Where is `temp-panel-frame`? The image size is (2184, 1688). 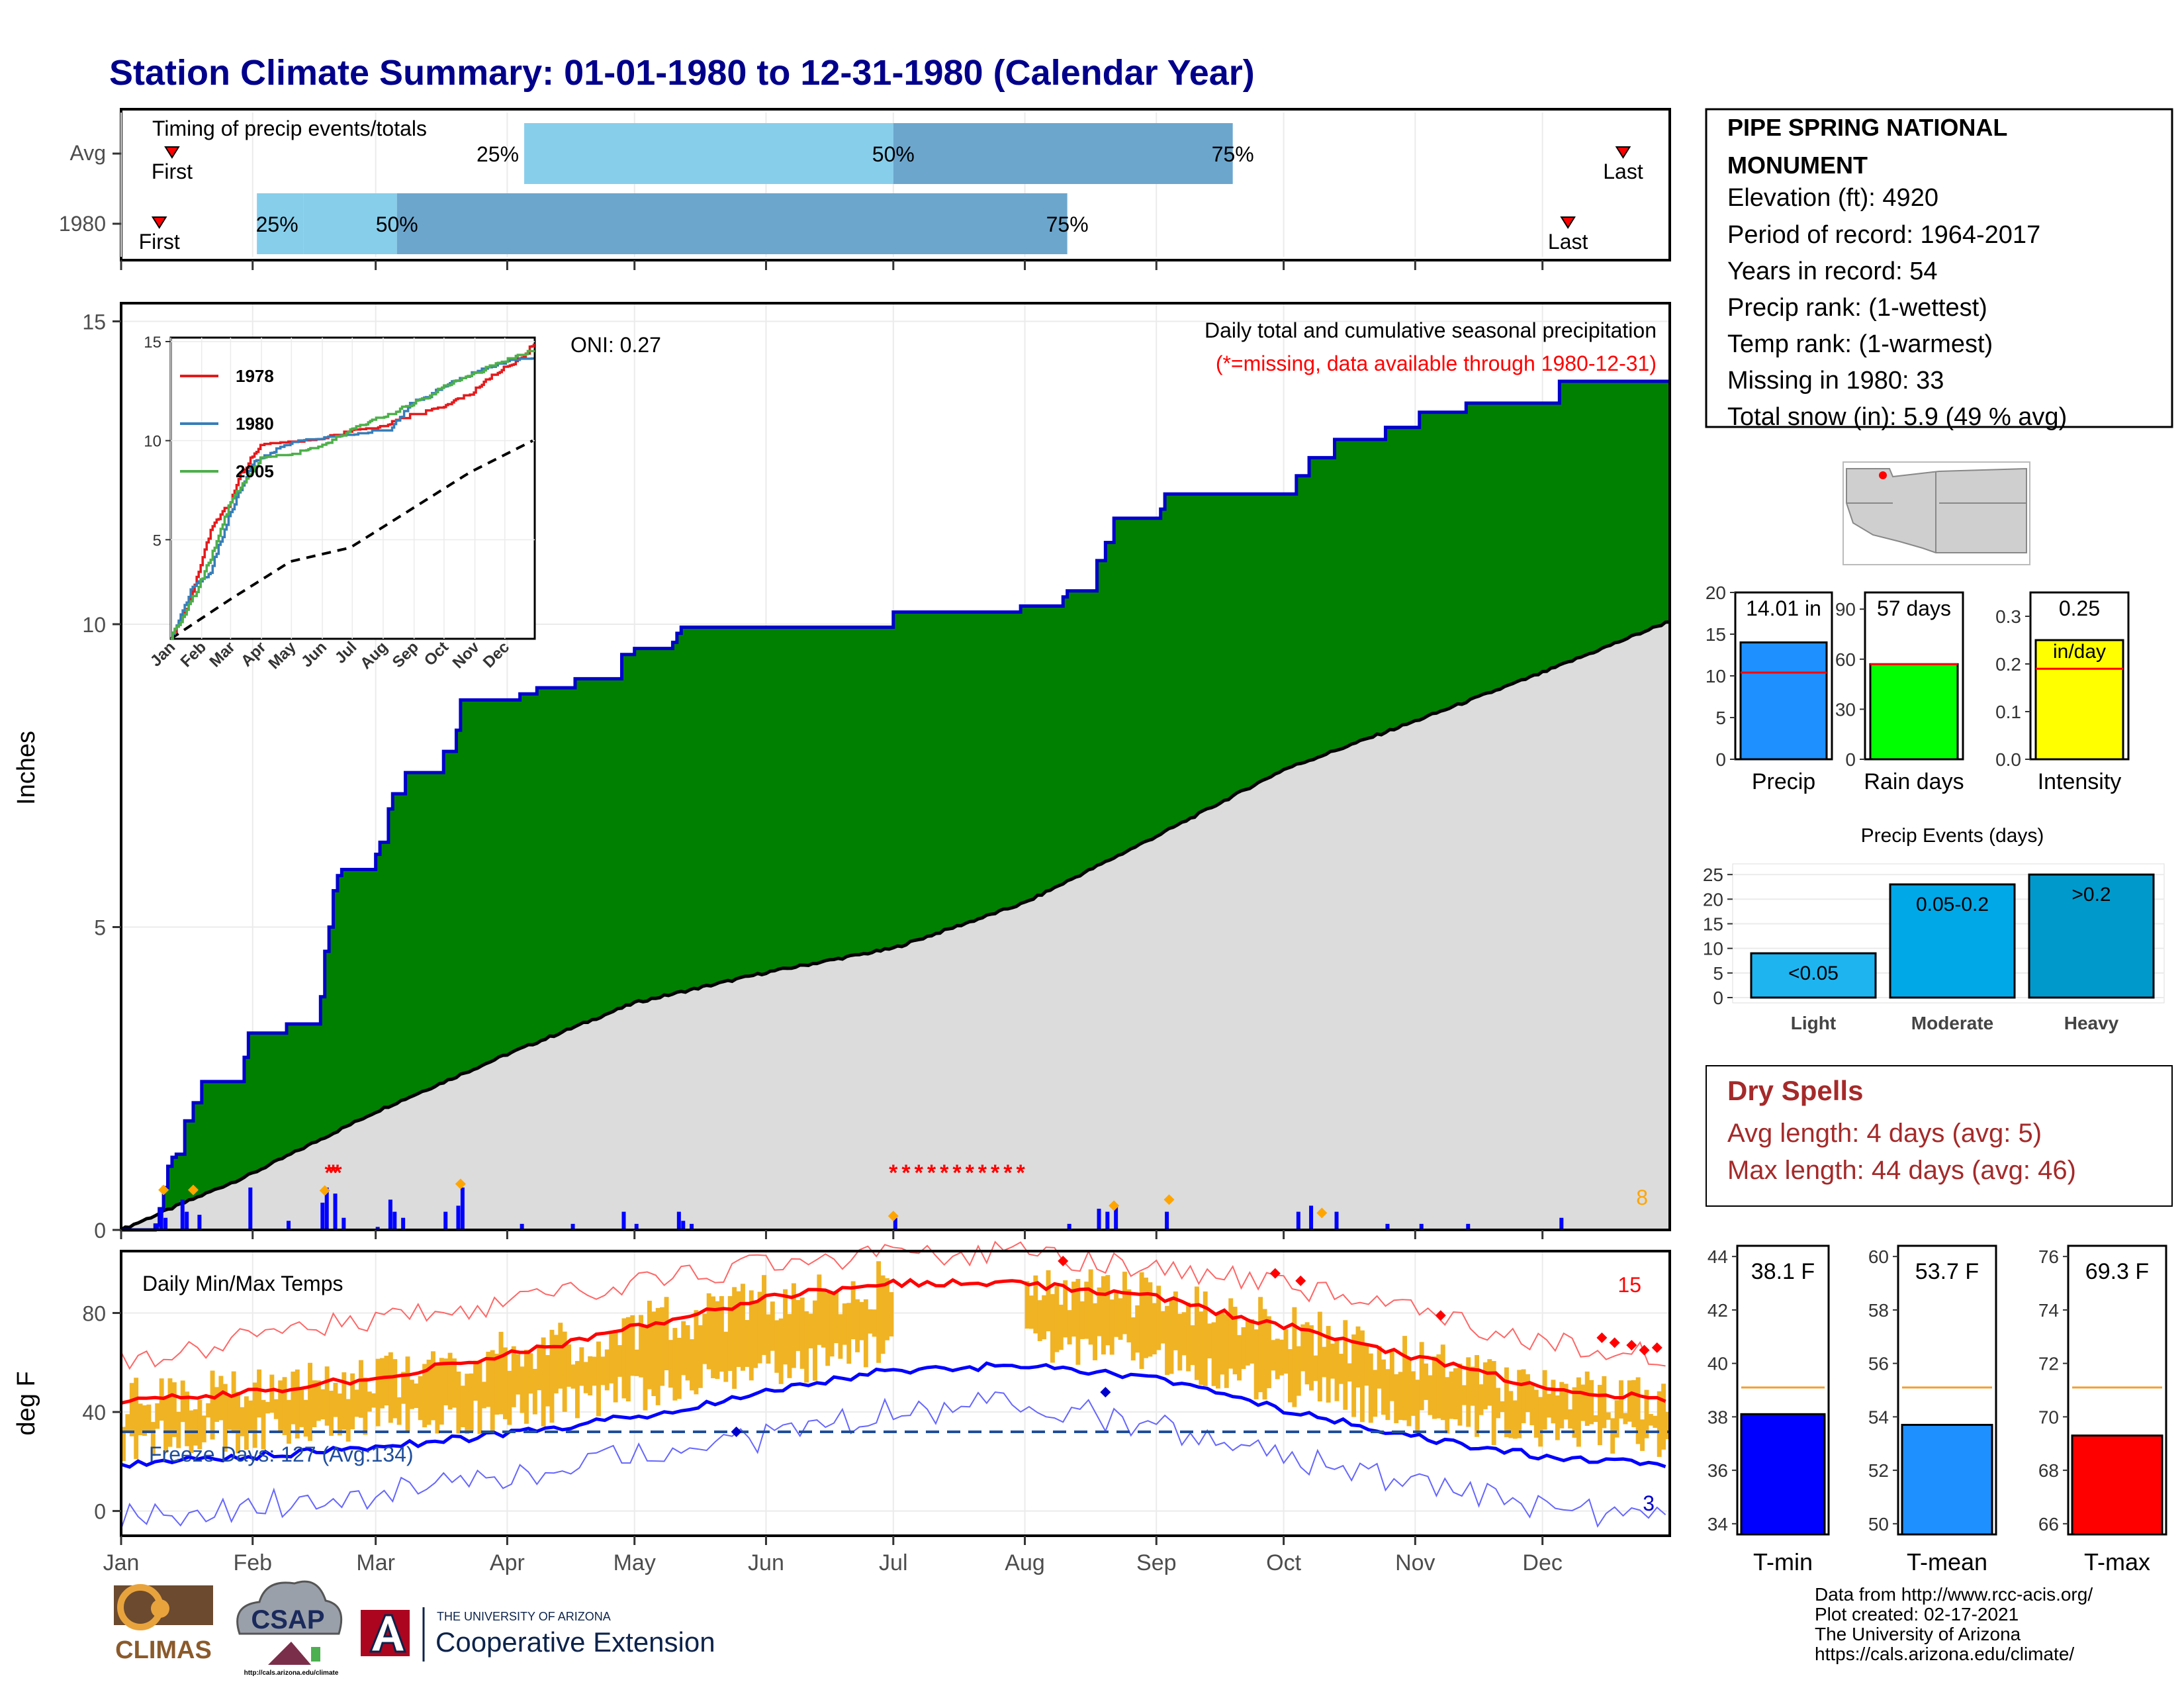 temp-panel-frame is located at coordinates (896, 1393).